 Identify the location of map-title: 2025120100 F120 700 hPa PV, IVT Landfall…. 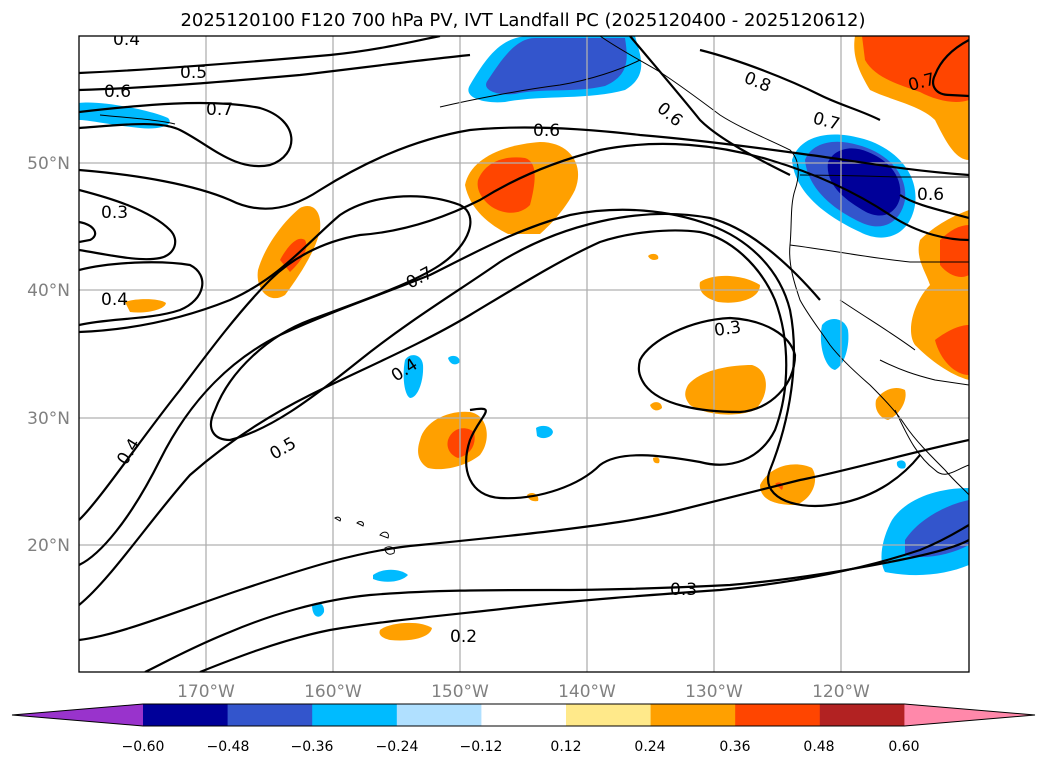
(522, 20).